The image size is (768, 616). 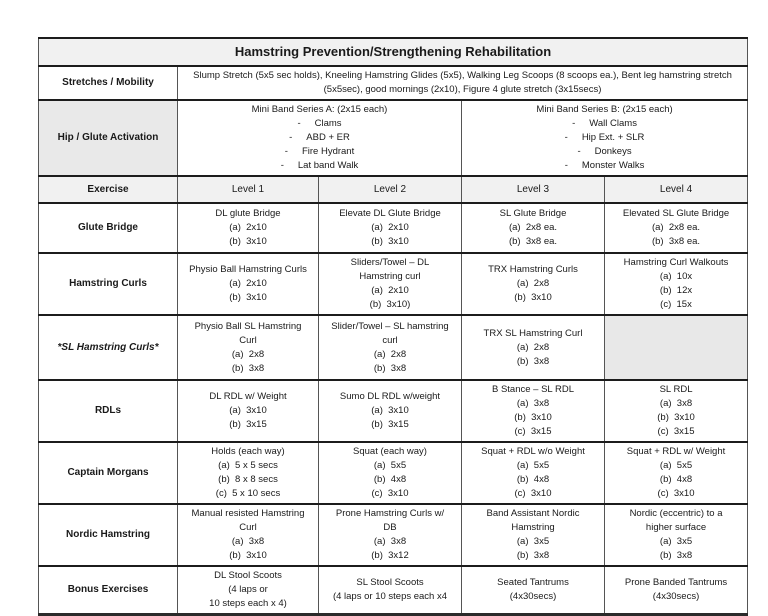 What do you see at coordinates (248, 396) in the screenshot?
I see `exercise-cell-line: DL RDL w/ Weight` at bounding box center [248, 396].